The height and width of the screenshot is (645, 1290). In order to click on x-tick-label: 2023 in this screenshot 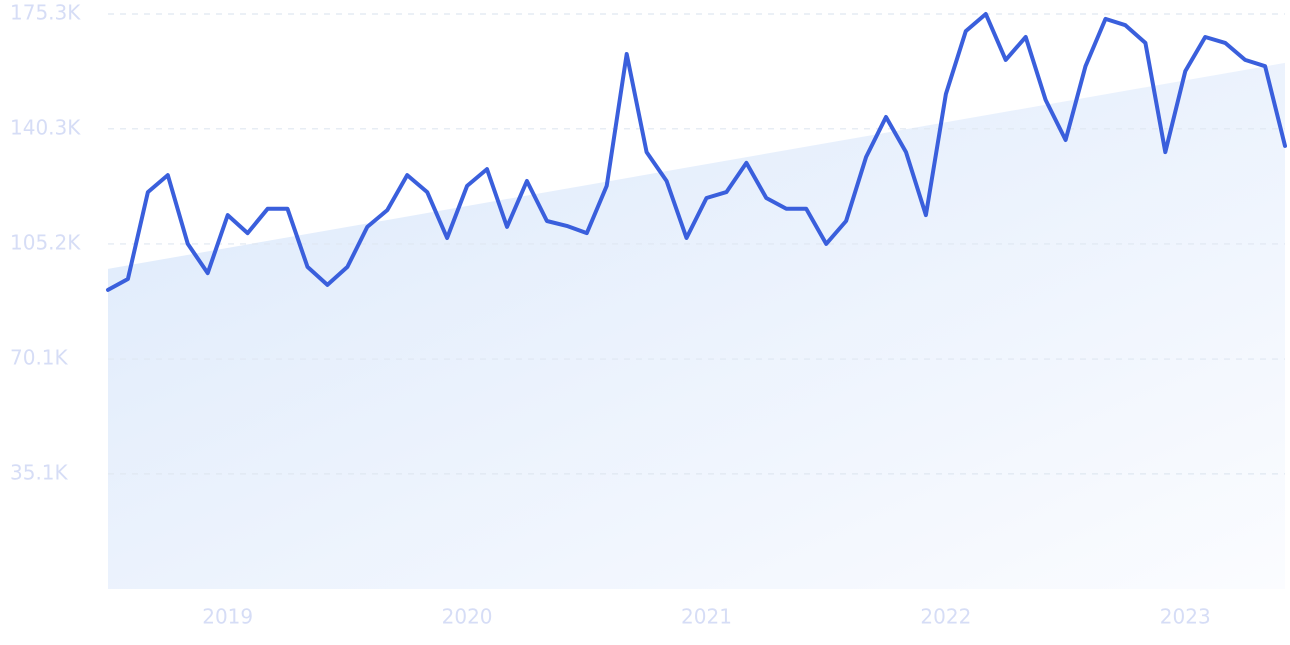, I will do `click(1185, 617)`.